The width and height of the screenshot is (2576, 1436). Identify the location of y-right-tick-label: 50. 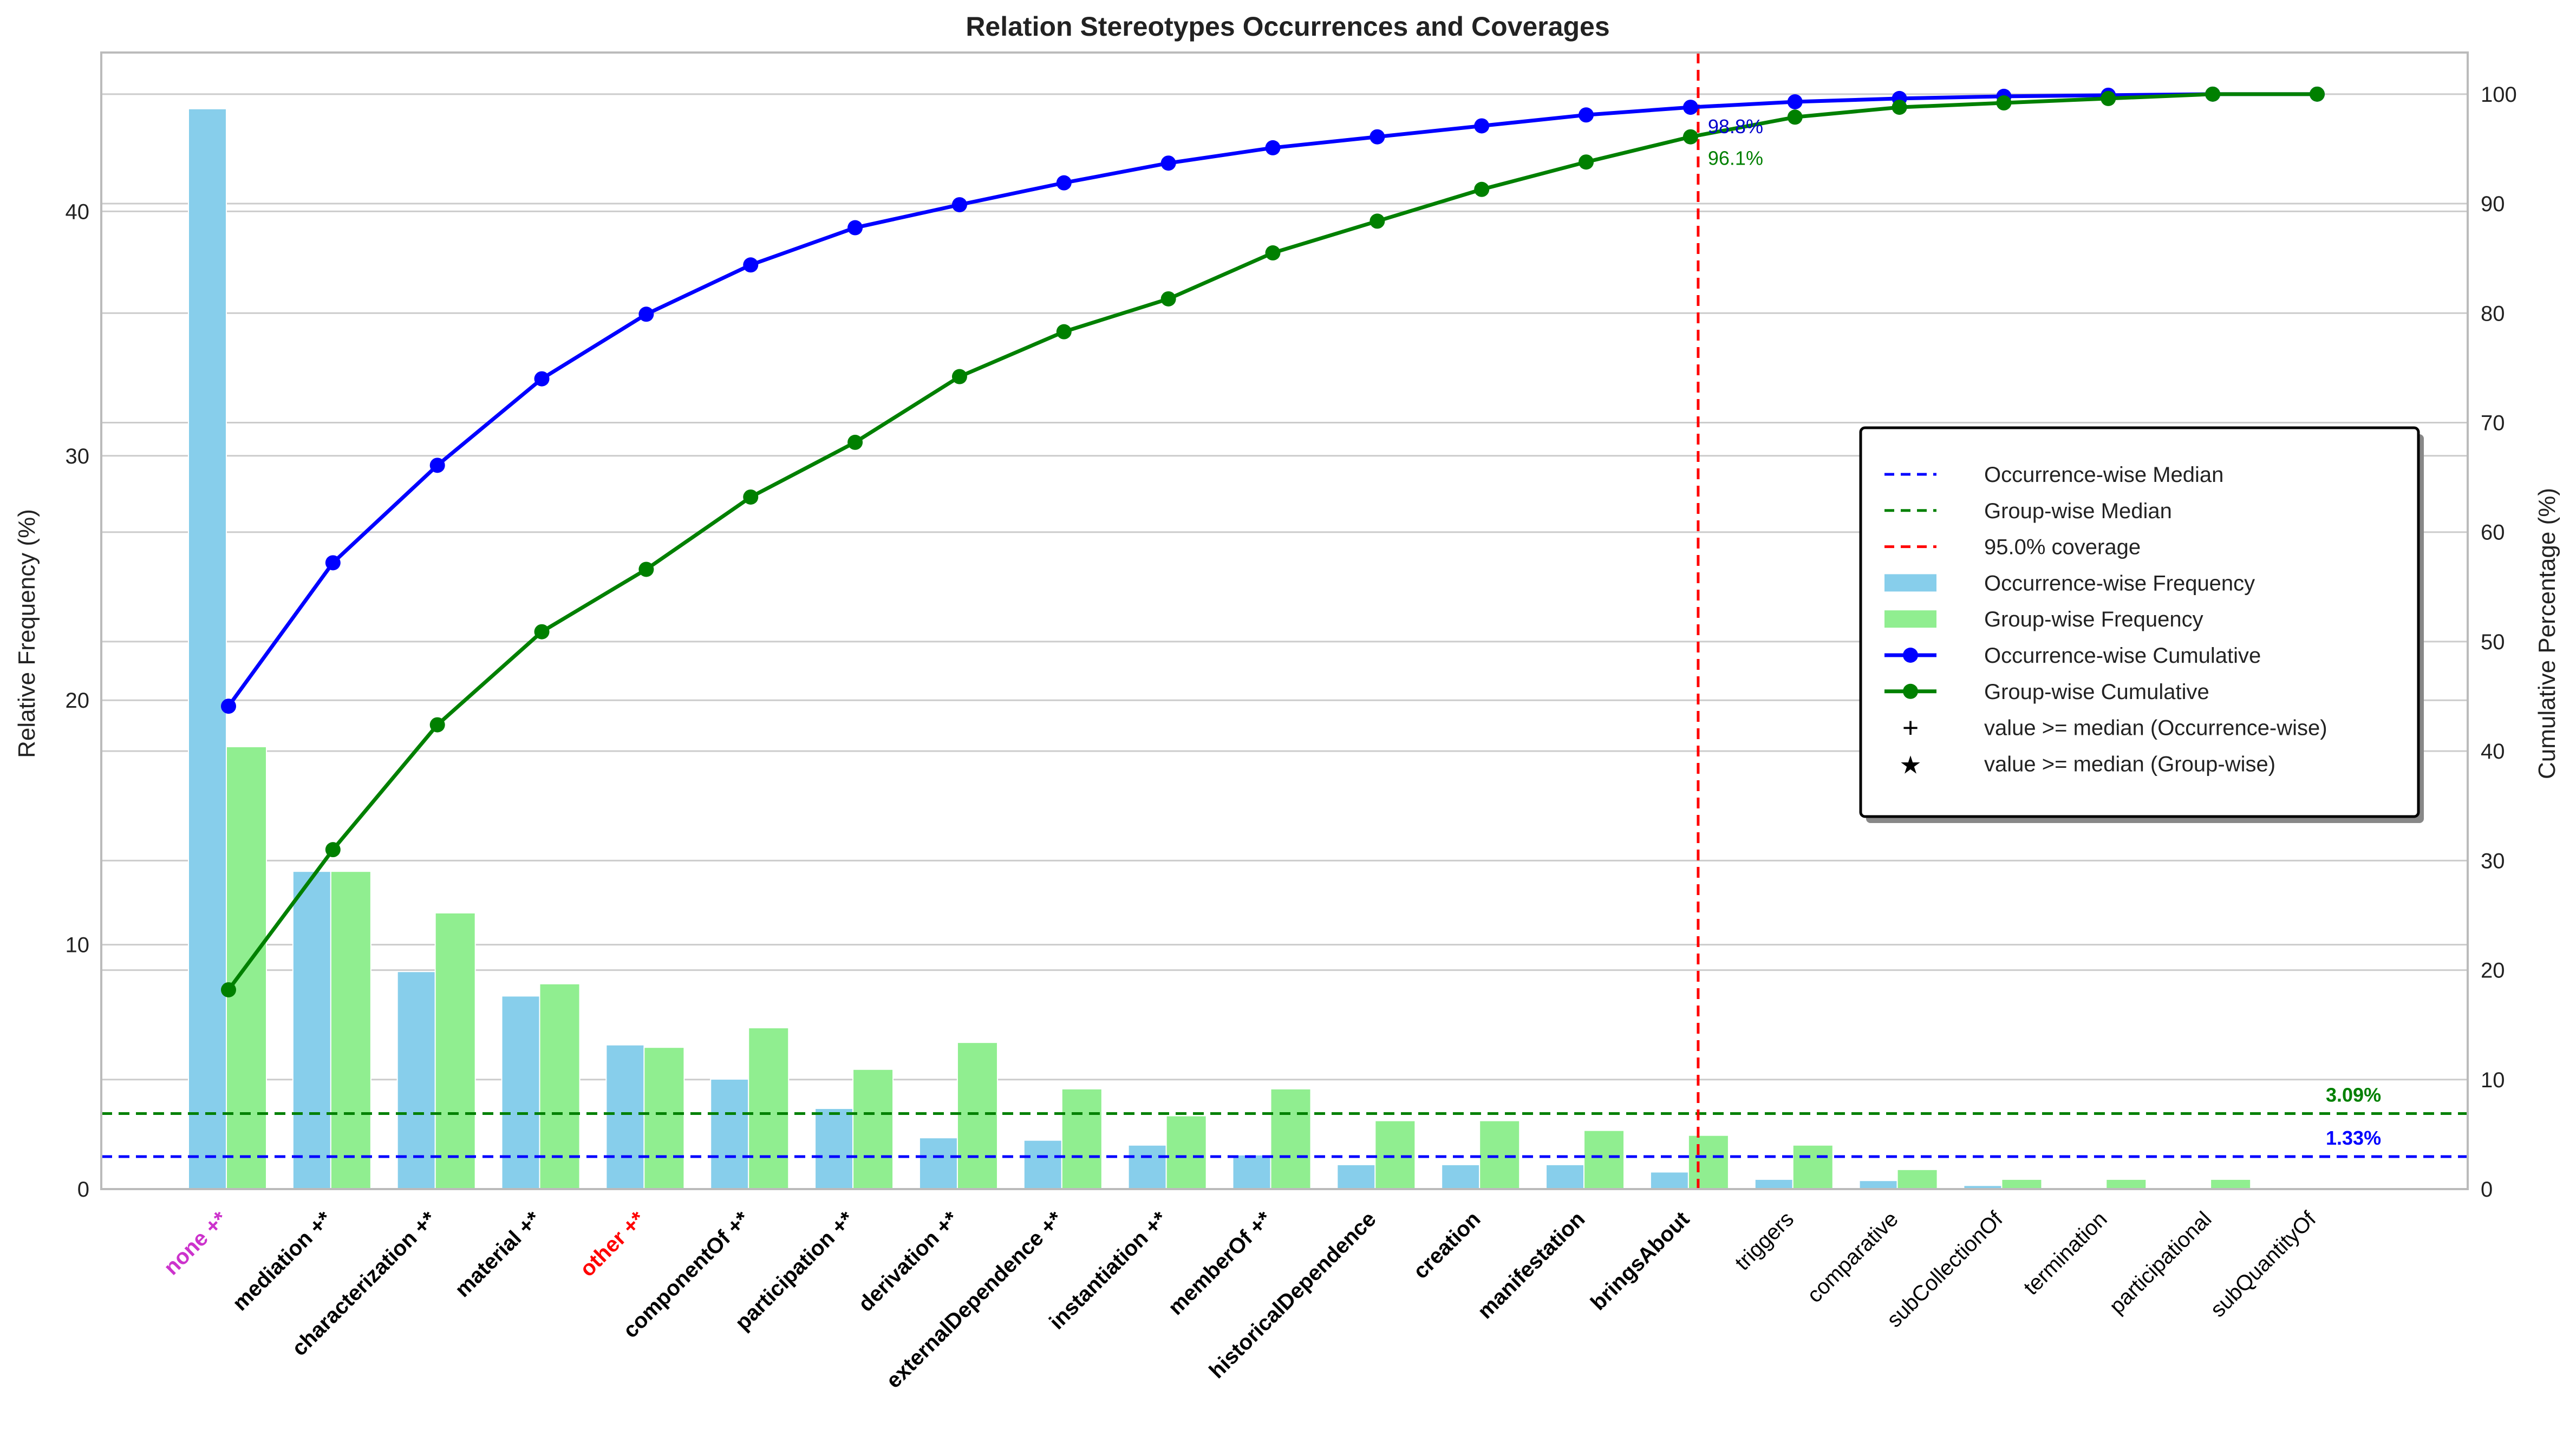
(2493, 642).